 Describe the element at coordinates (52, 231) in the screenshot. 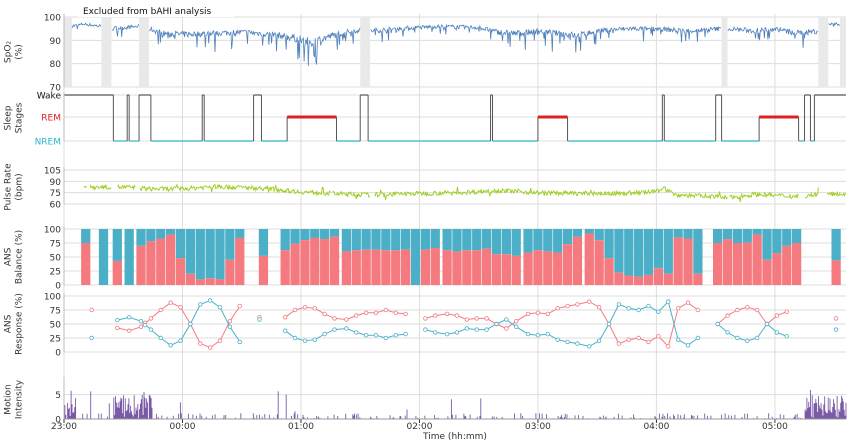

I see `y-tick-label: 100` at that location.